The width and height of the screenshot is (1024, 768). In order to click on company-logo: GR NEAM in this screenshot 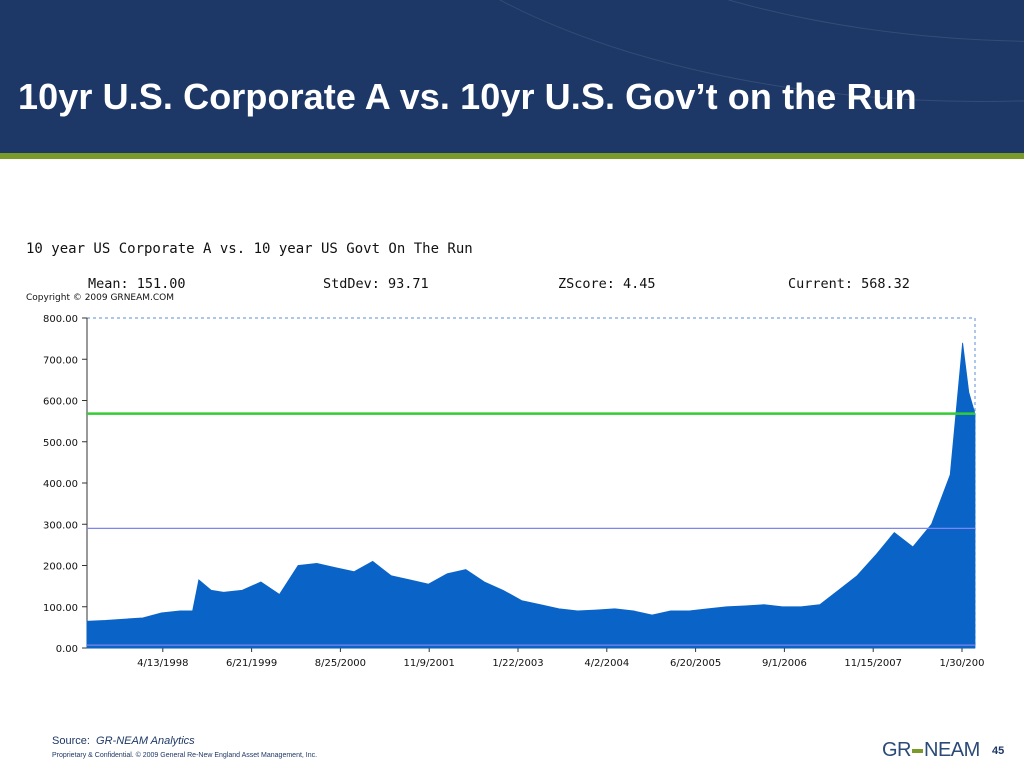, I will do `click(931, 750)`.